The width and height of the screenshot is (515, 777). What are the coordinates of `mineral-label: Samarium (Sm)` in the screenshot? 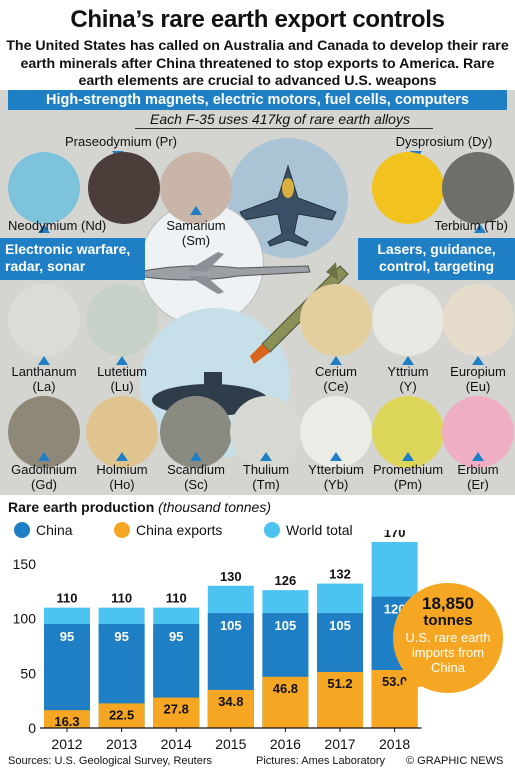 It's located at (196, 233).